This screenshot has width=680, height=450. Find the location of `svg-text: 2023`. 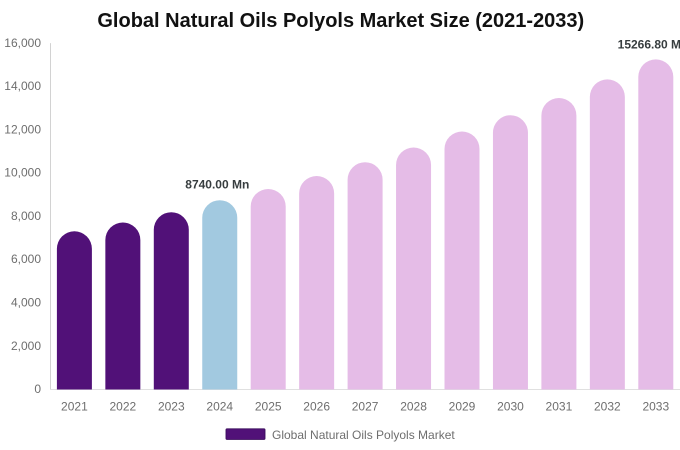

svg-text: 2023 is located at coordinates (171, 406).